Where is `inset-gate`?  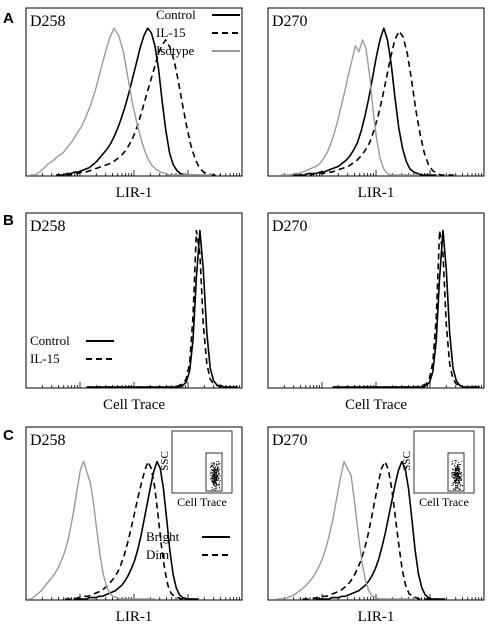 inset-gate is located at coordinates (456, 472).